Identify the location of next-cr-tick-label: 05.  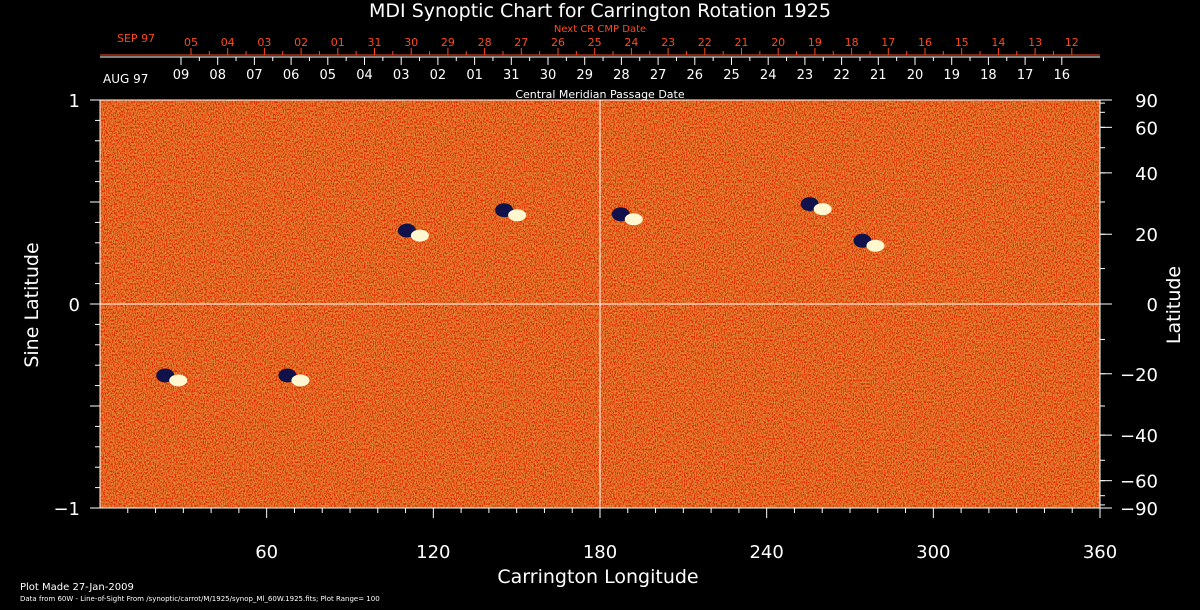
(191, 42).